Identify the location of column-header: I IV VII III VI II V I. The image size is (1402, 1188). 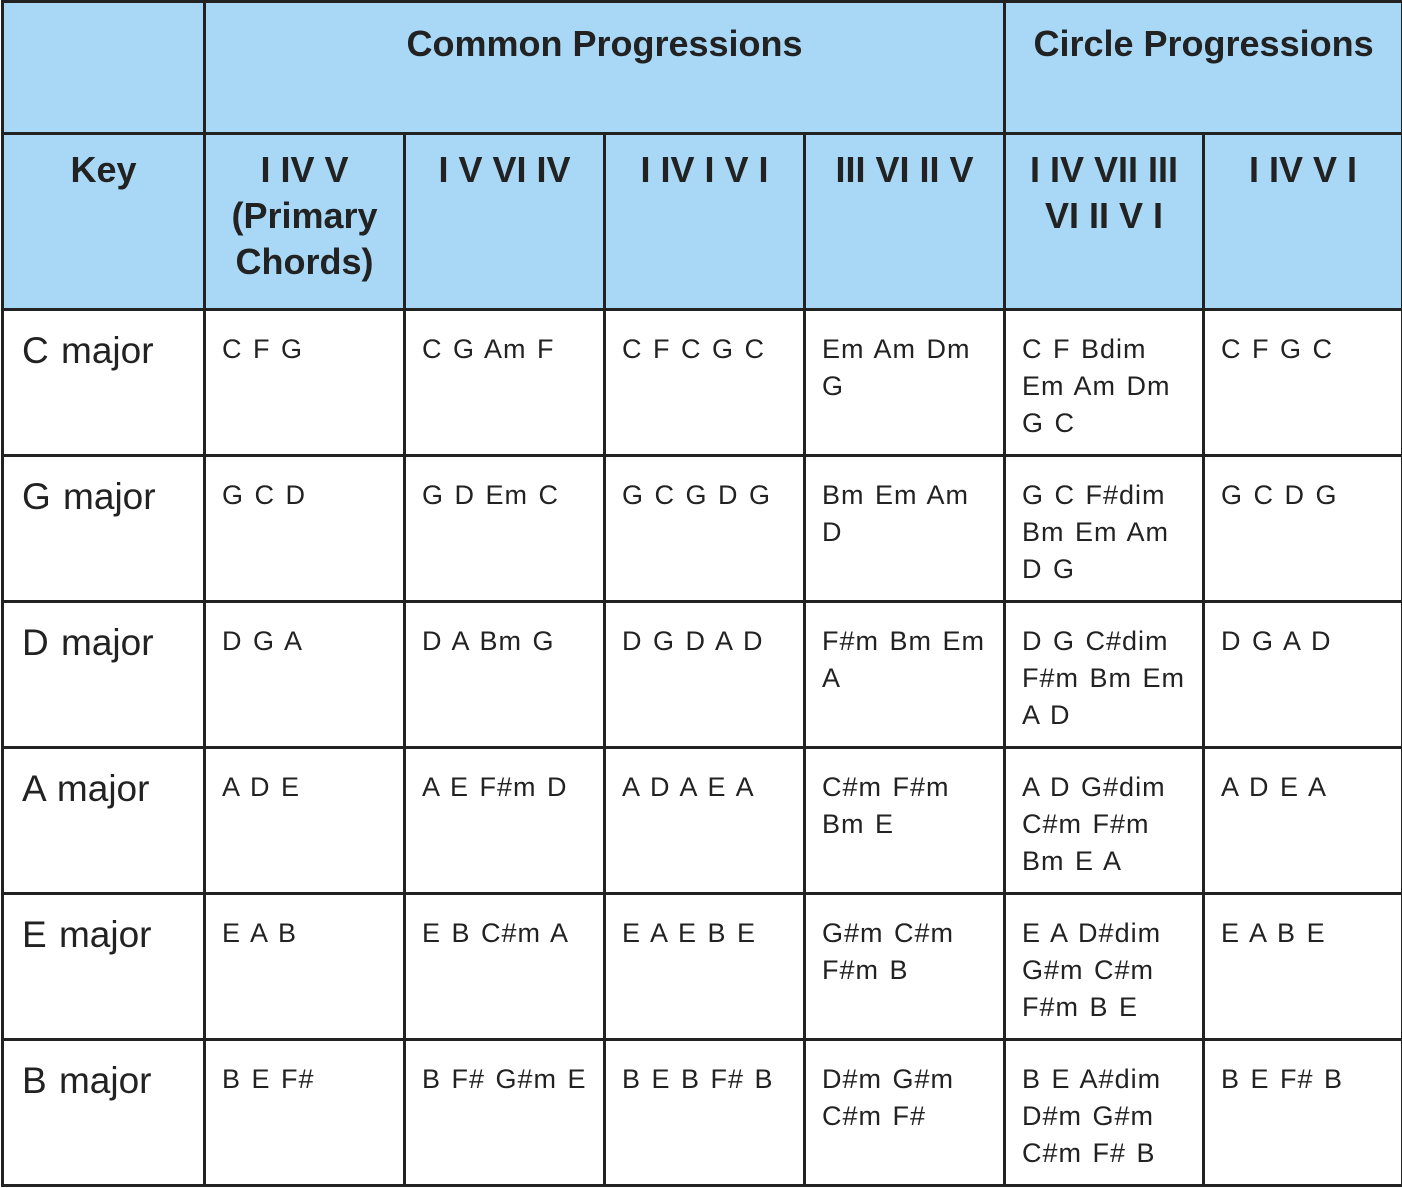
(1104, 221).